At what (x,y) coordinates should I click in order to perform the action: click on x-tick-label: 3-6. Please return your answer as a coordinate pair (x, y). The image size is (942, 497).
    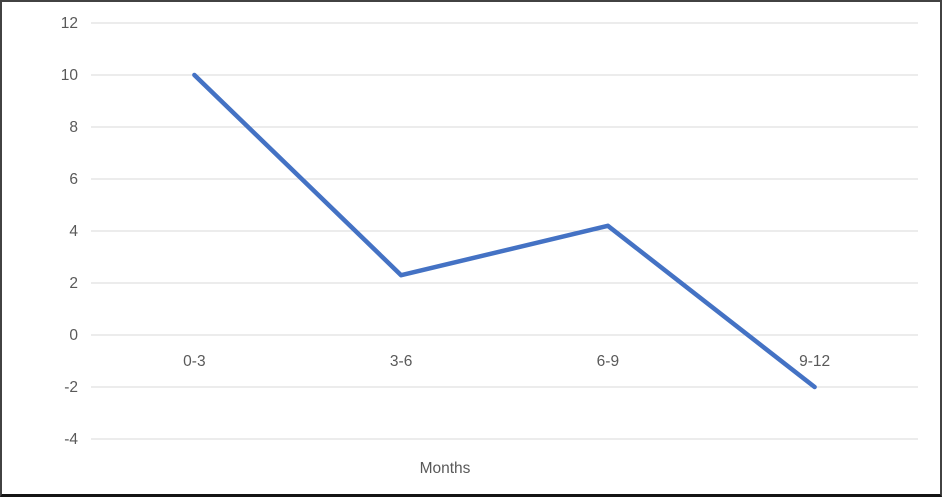
    Looking at the image, I should click on (401, 361).